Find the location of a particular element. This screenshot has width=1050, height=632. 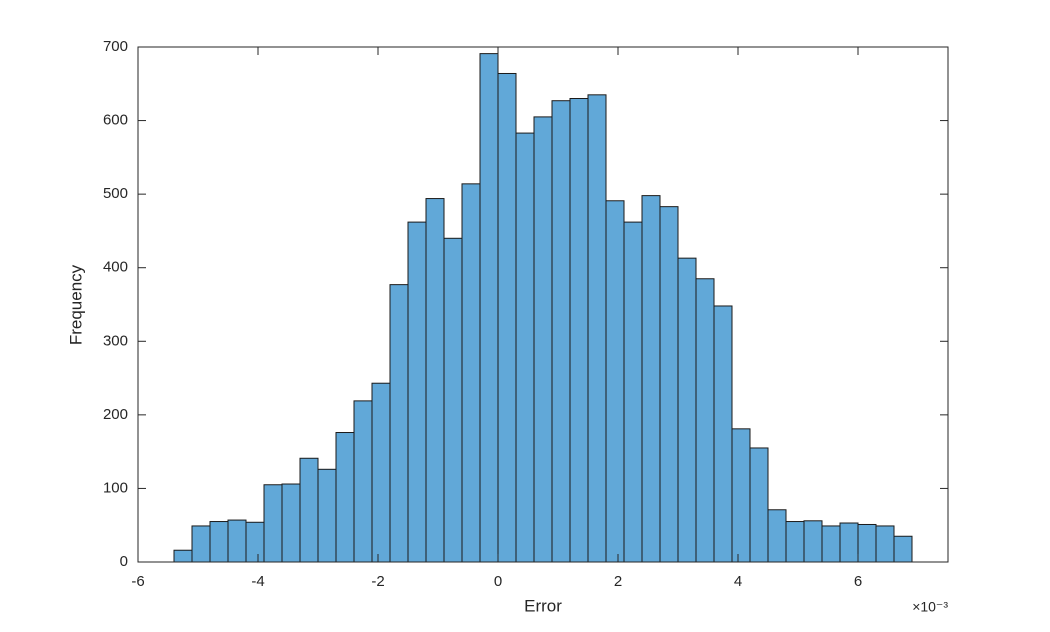

x-tick-label: -4 is located at coordinates (257, 581).